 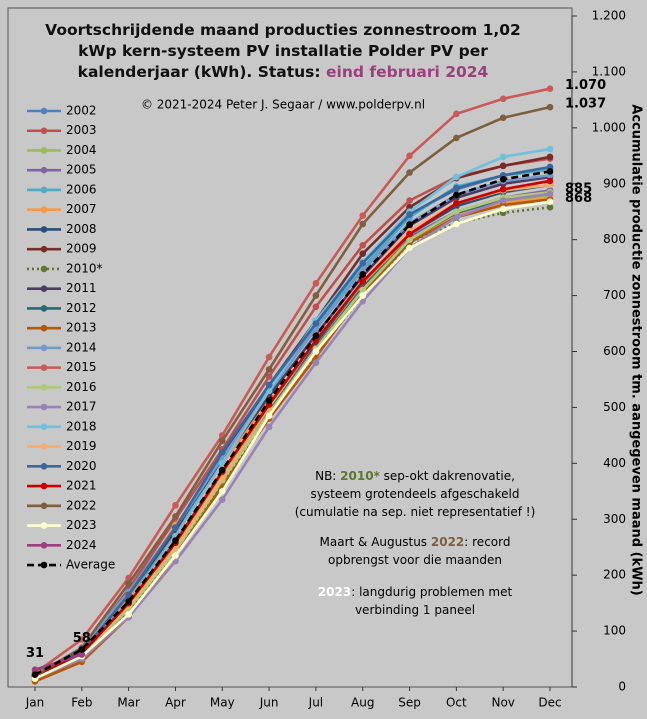 What do you see at coordinates (614, 183) in the screenshot?
I see `y-tick-label: 900` at bounding box center [614, 183].